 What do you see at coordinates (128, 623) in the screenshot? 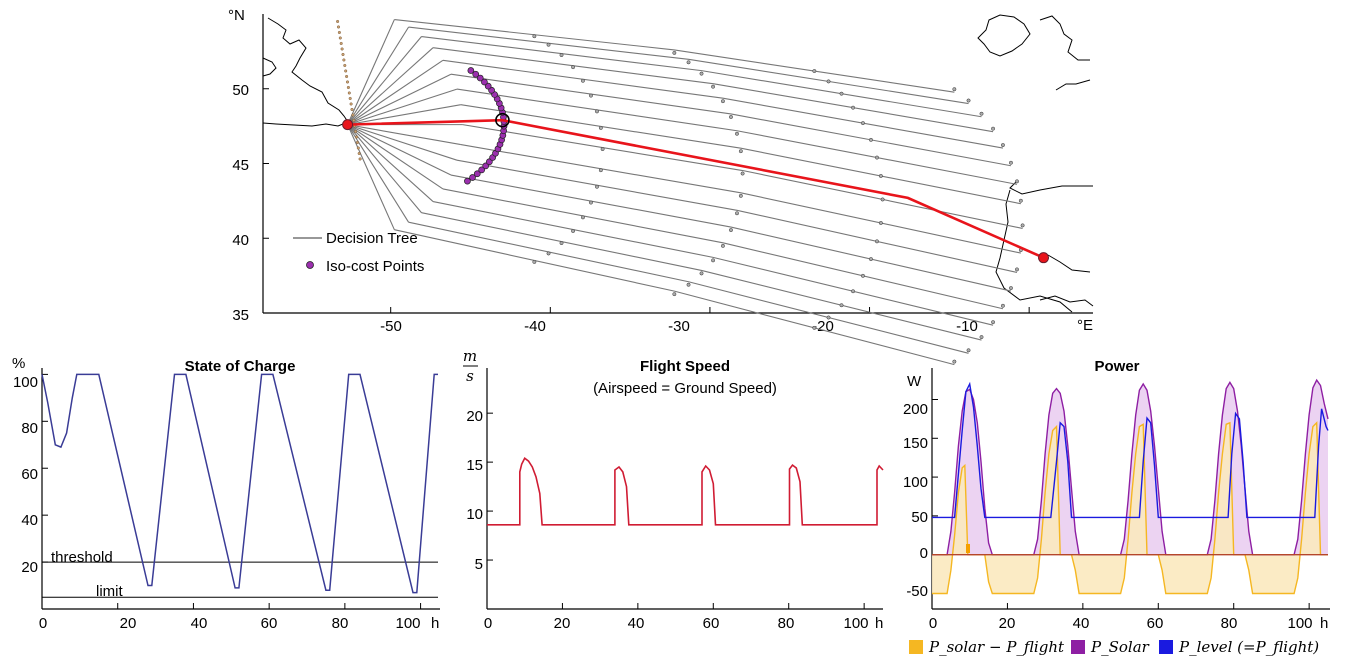
I see `soc-xtick-label: 20` at bounding box center [128, 623].